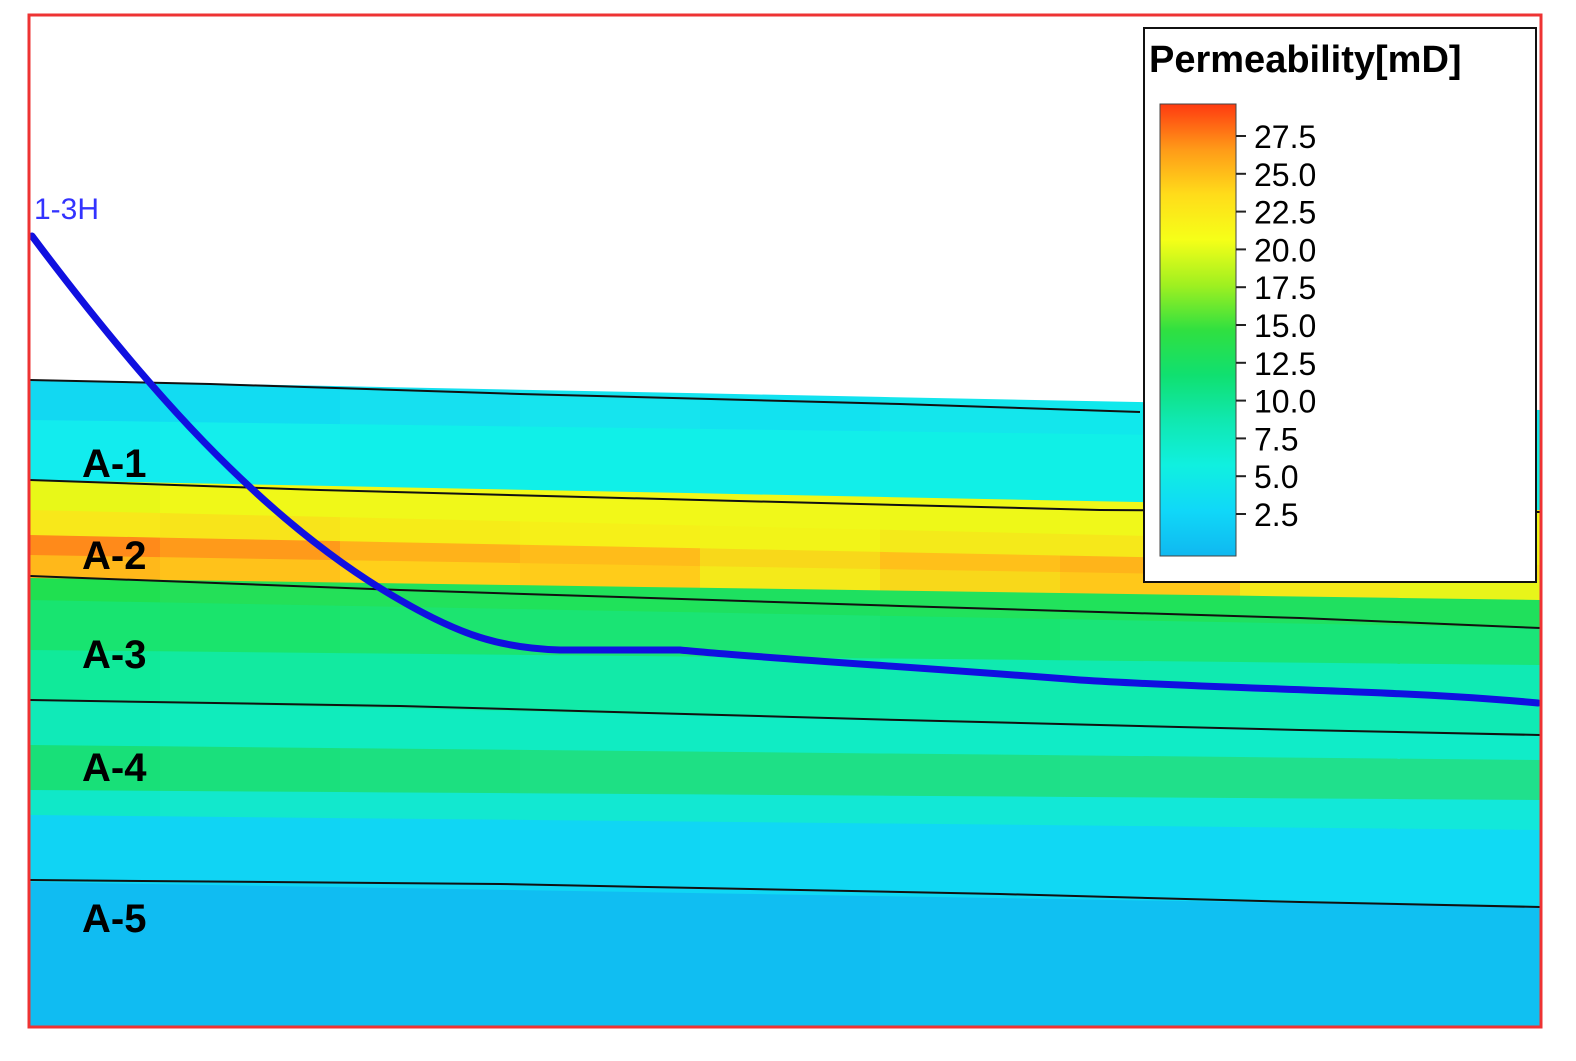 Image resolution: width=1576 pixels, height=1061 pixels. What do you see at coordinates (1198, 330) in the screenshot?
I see `legend-color-scale` at bounding box center [1198, 330].